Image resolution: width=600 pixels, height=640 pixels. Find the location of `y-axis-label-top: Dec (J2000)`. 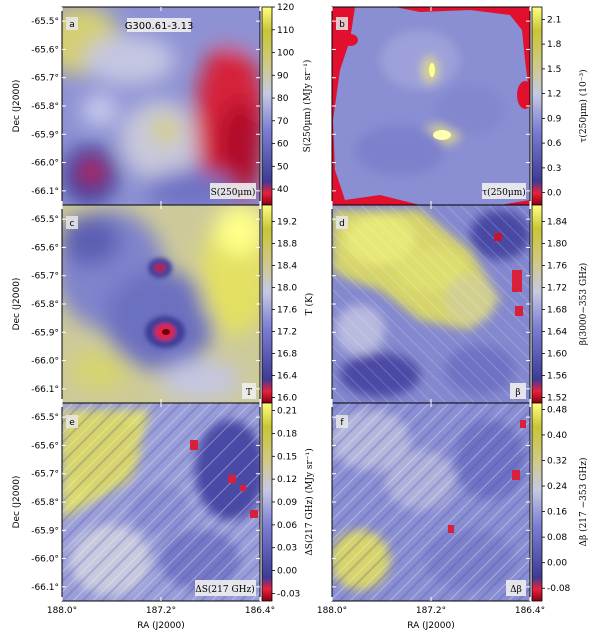

y-axis-label-top: Dec (J2000) is located at coordinates (17, 106).